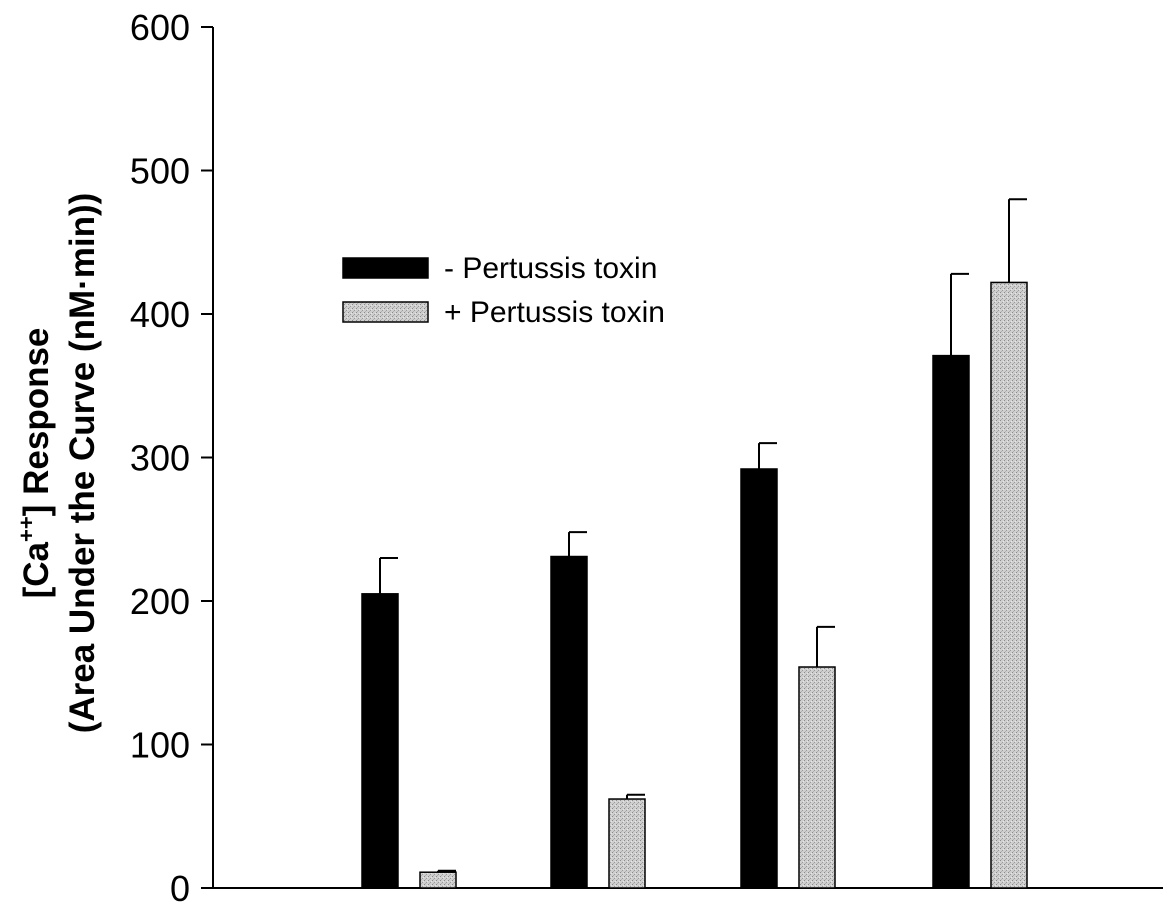 The width and height of the screenshot is (1167, 904). Describe the element at coordinates (160, 314) in the screenshot. I see `y-tick-label: 400` at that location.